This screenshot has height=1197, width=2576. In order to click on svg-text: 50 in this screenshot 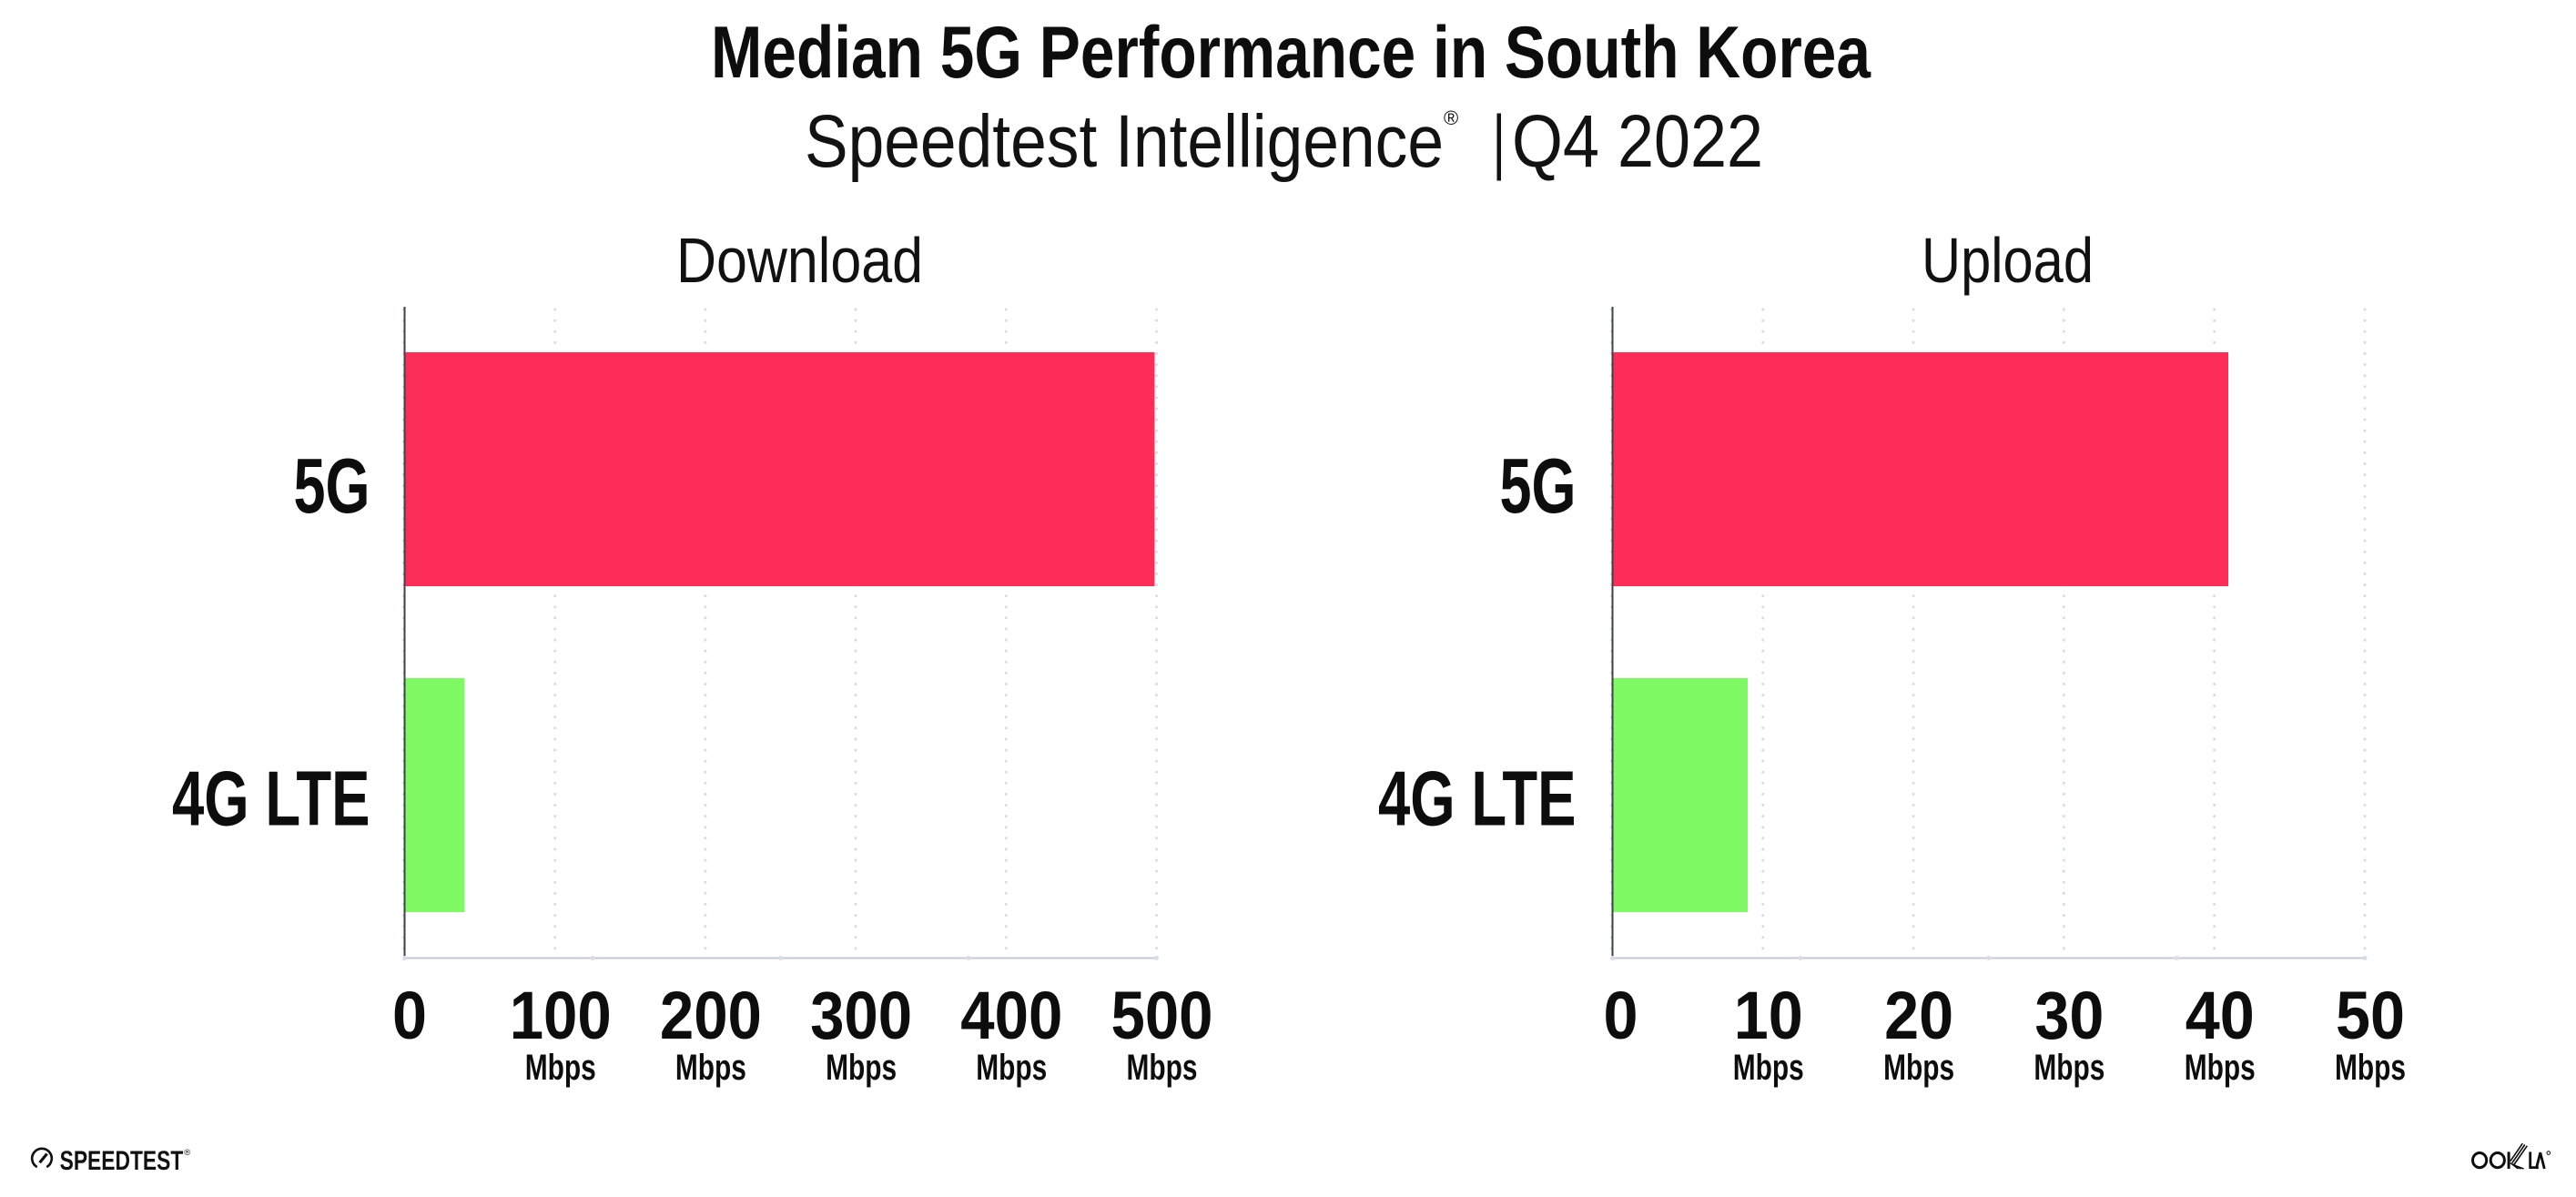, I will do `click(2370, 1015)`.